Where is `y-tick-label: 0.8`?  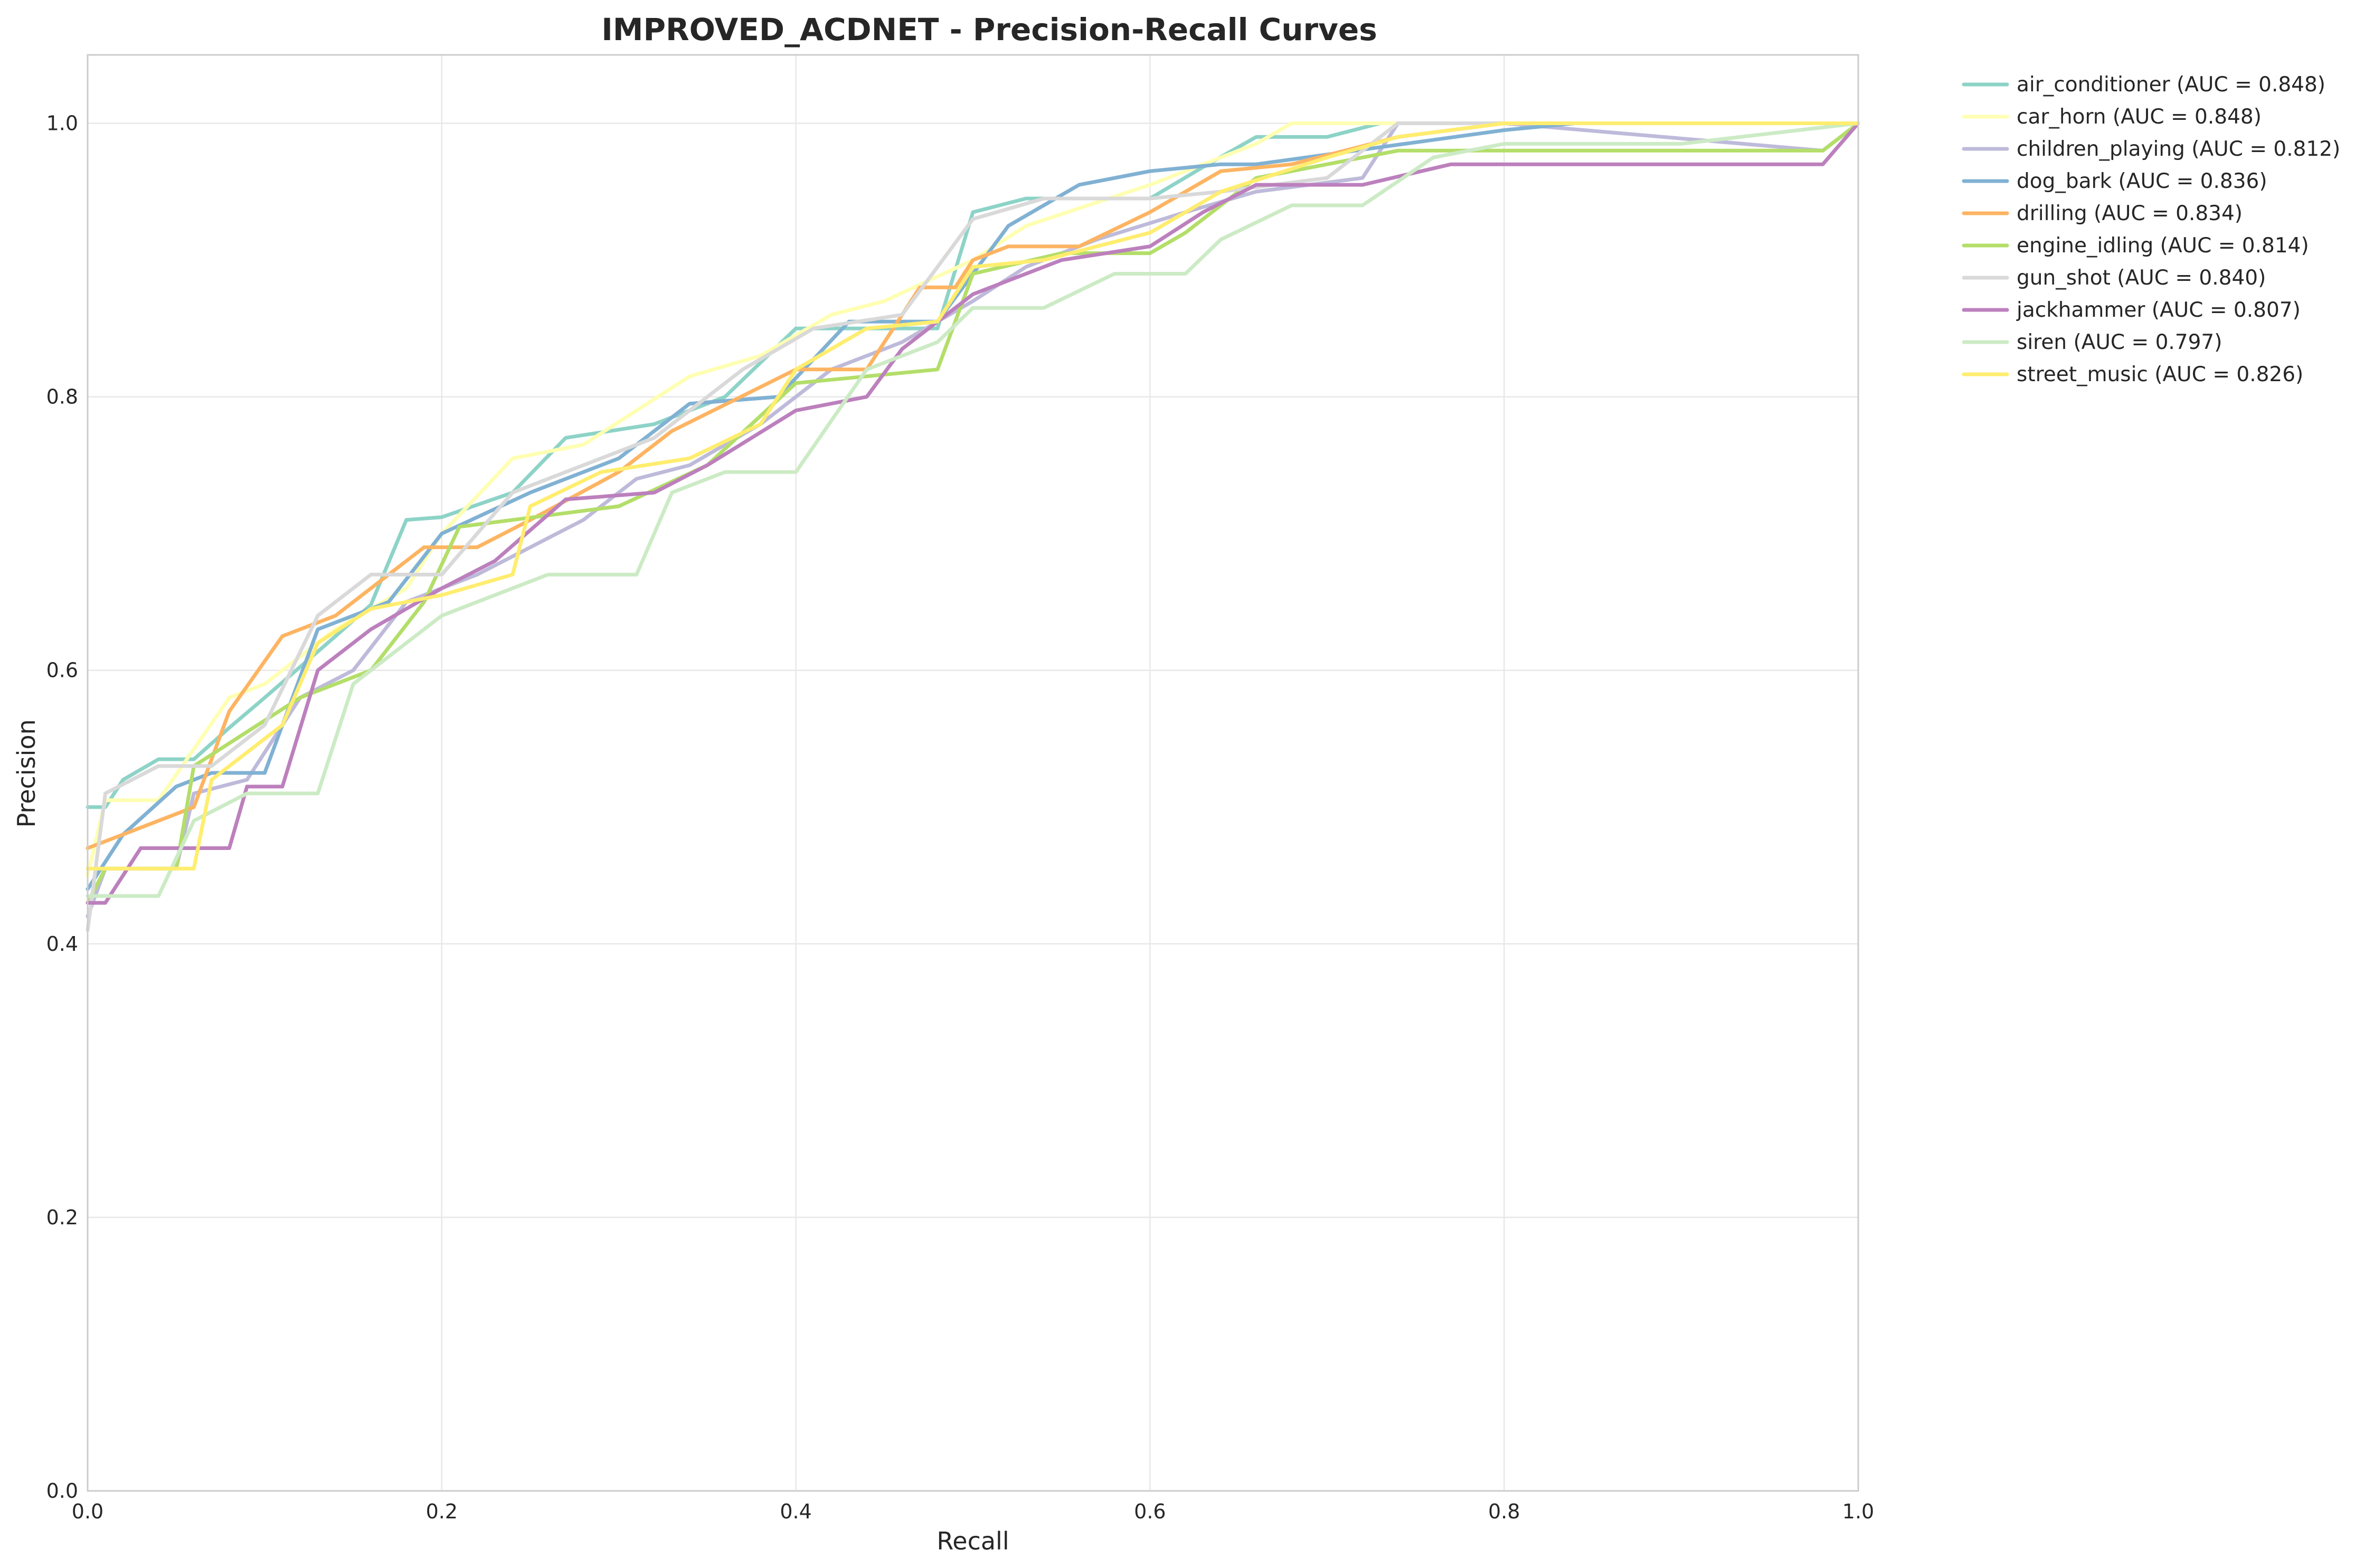 y-tick-label: 0.8 is located at coordinates (62, 397).